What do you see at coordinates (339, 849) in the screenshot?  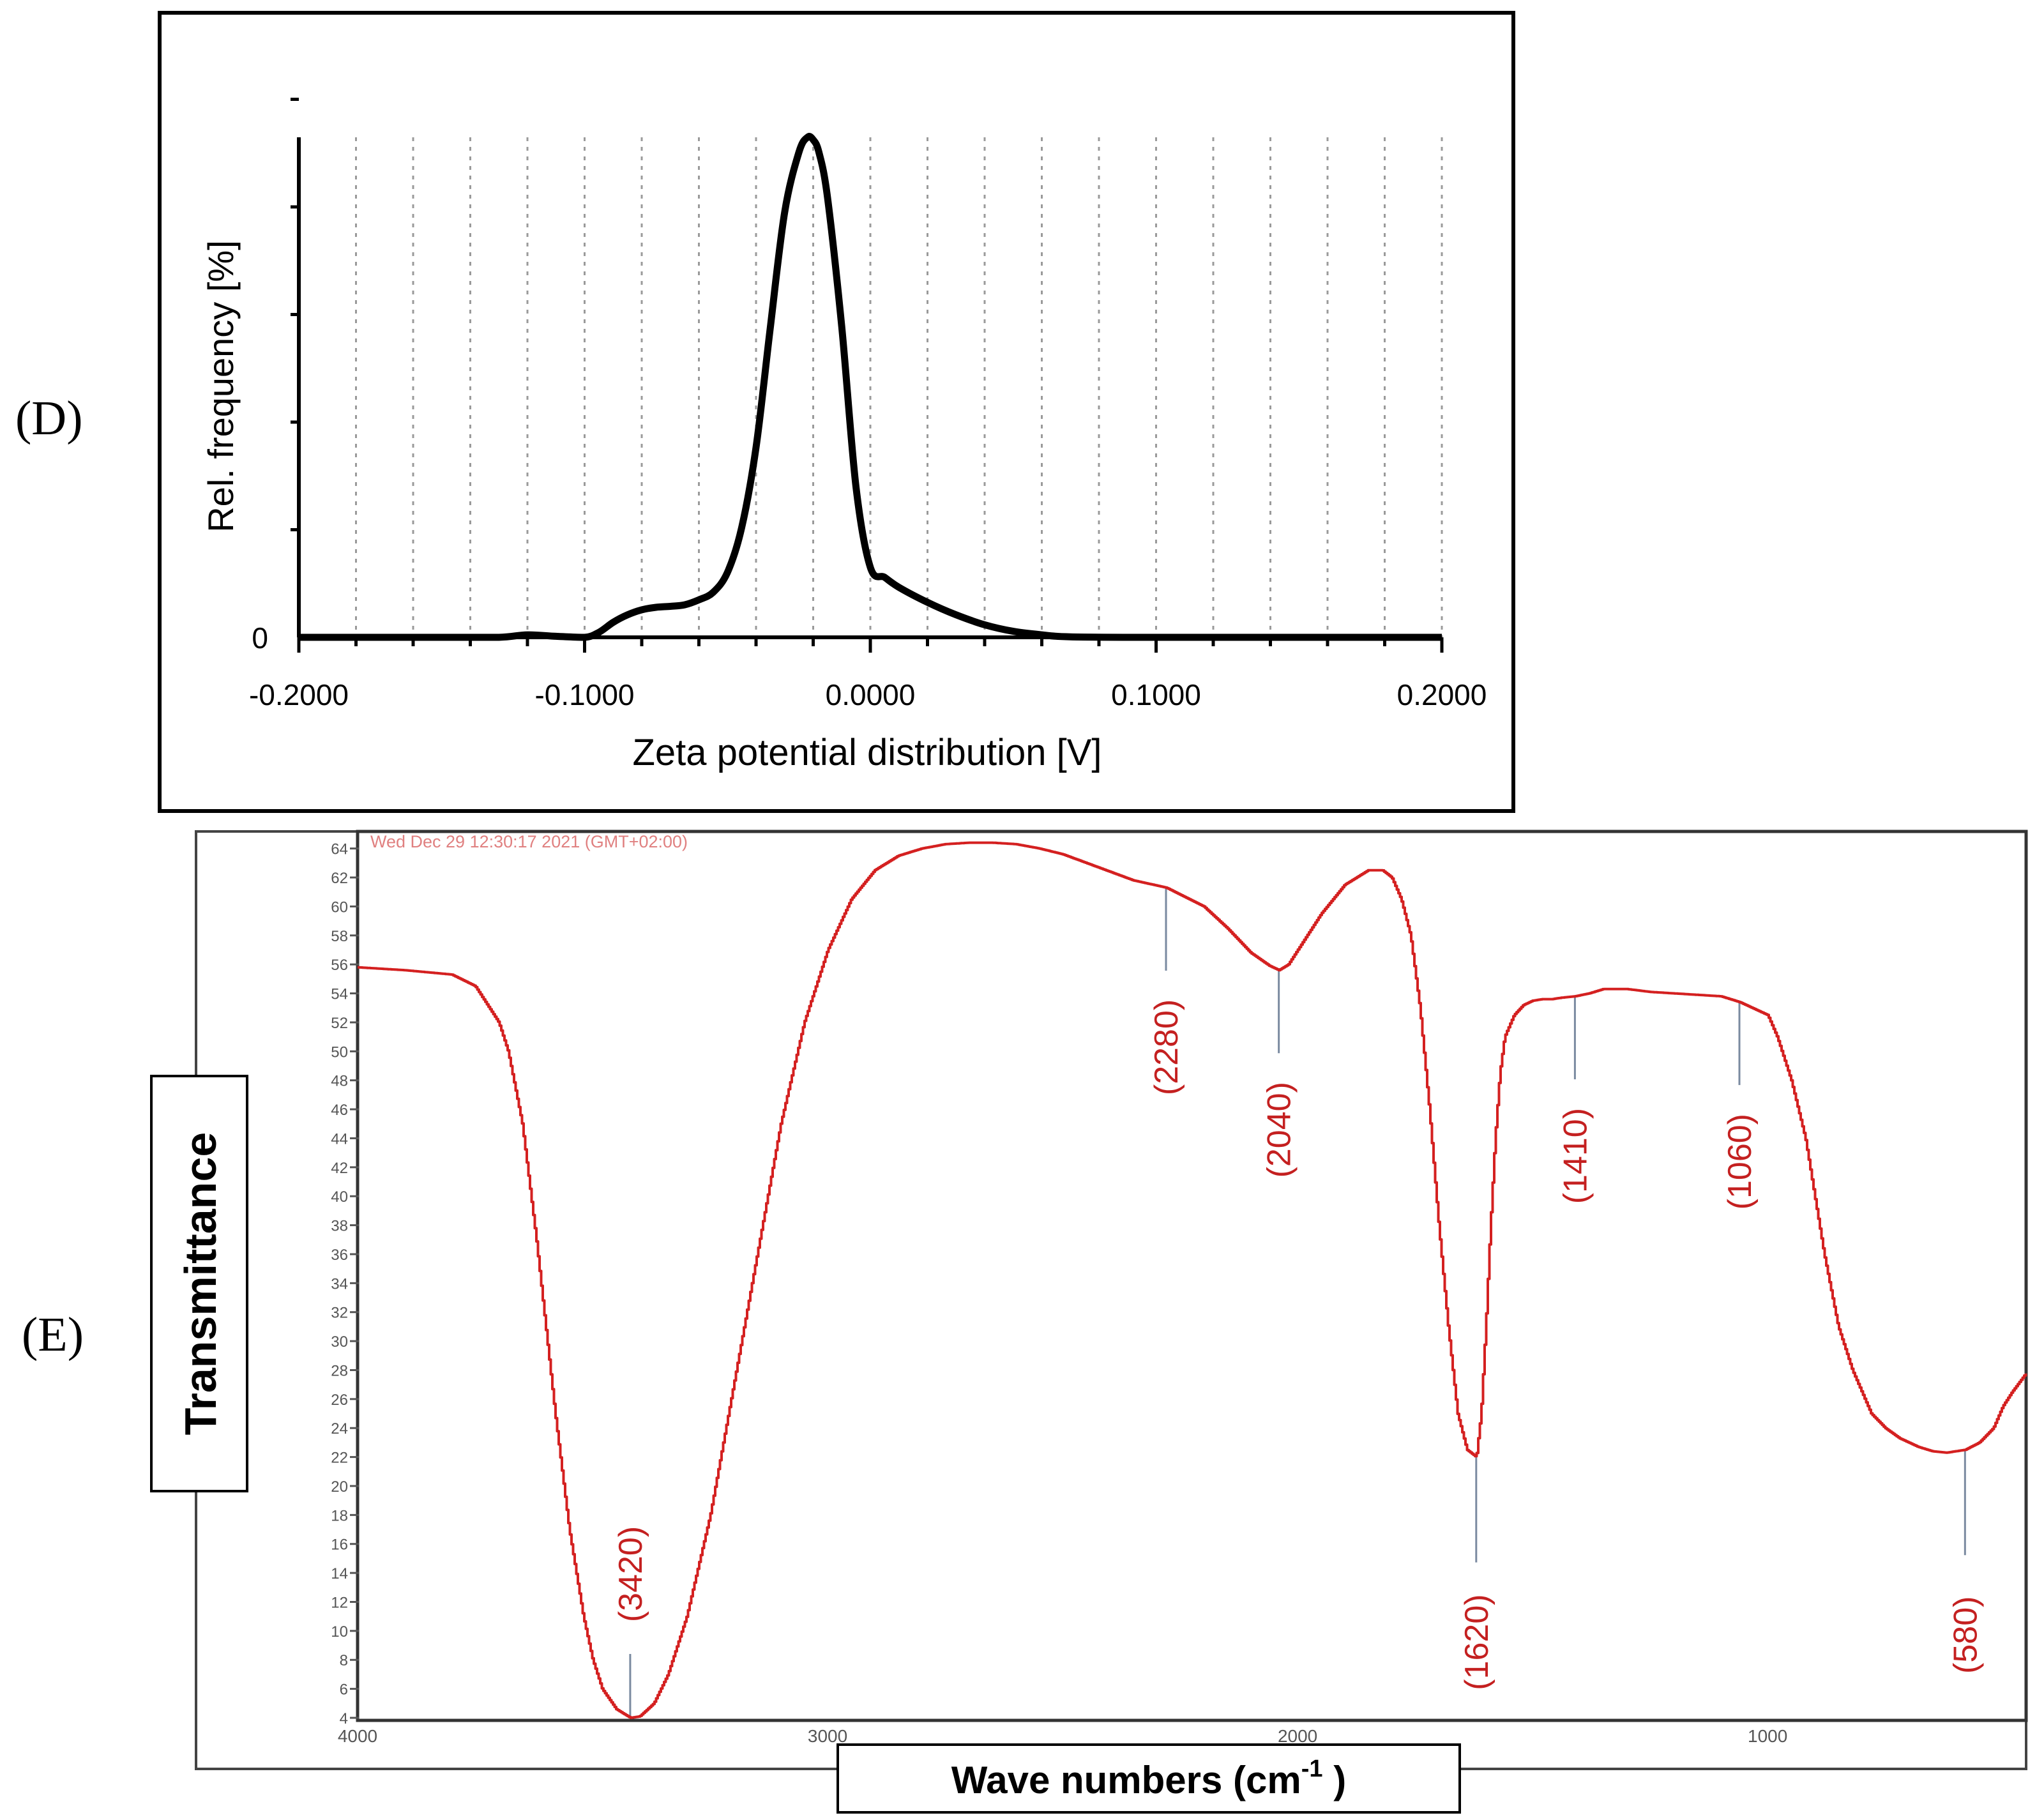 I see `ftir-y-tick-label: 64` at bounding box center [339, 849].